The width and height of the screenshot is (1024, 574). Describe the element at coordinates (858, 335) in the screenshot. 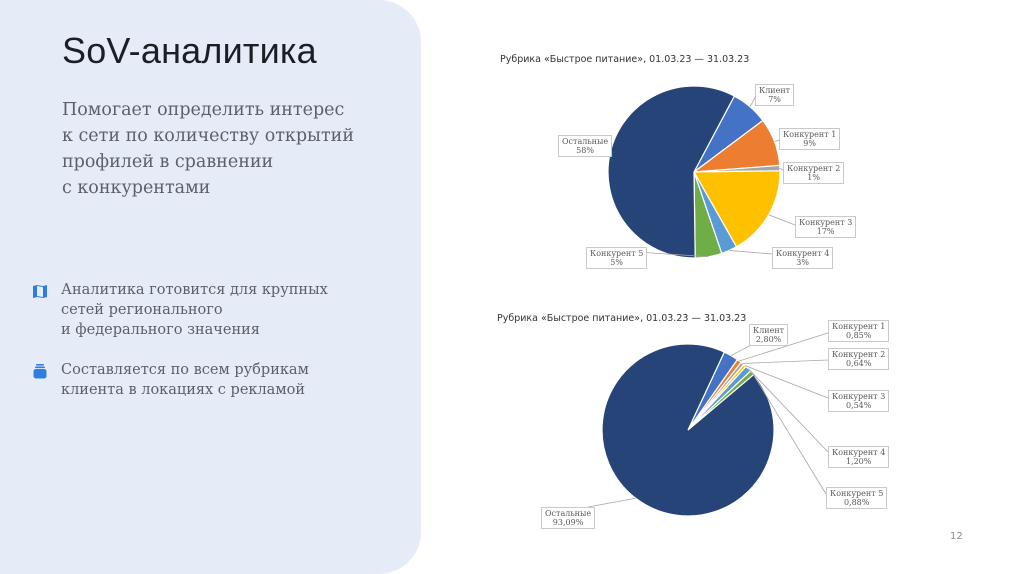

I see `data-label-value: 0,85%` at that location.